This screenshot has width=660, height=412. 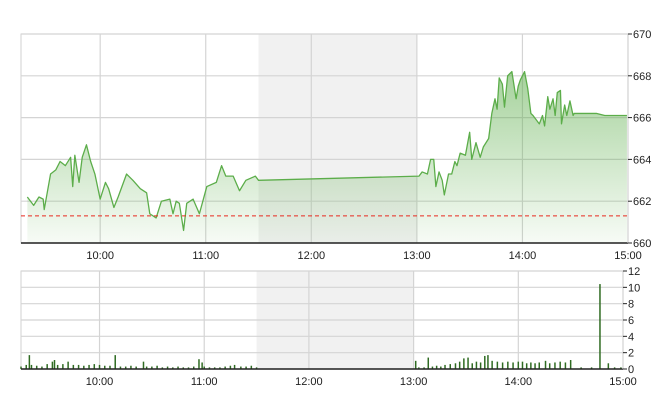 I want to click on y-tick-label: 660, so click(x=642, y=244).